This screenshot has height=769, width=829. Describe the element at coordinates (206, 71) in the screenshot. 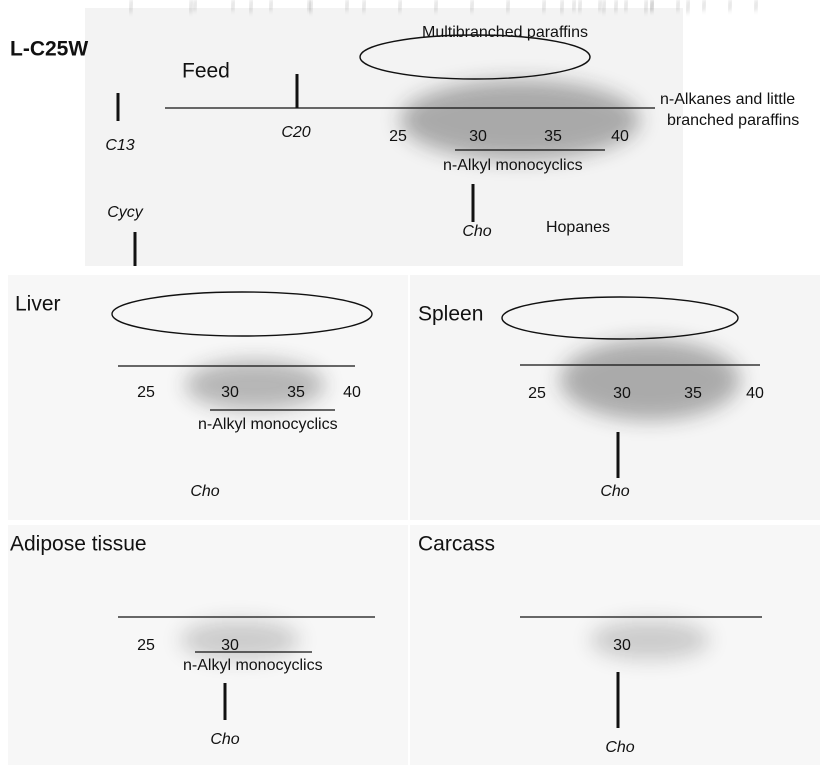

I see `panel-label: Feed` at that location.